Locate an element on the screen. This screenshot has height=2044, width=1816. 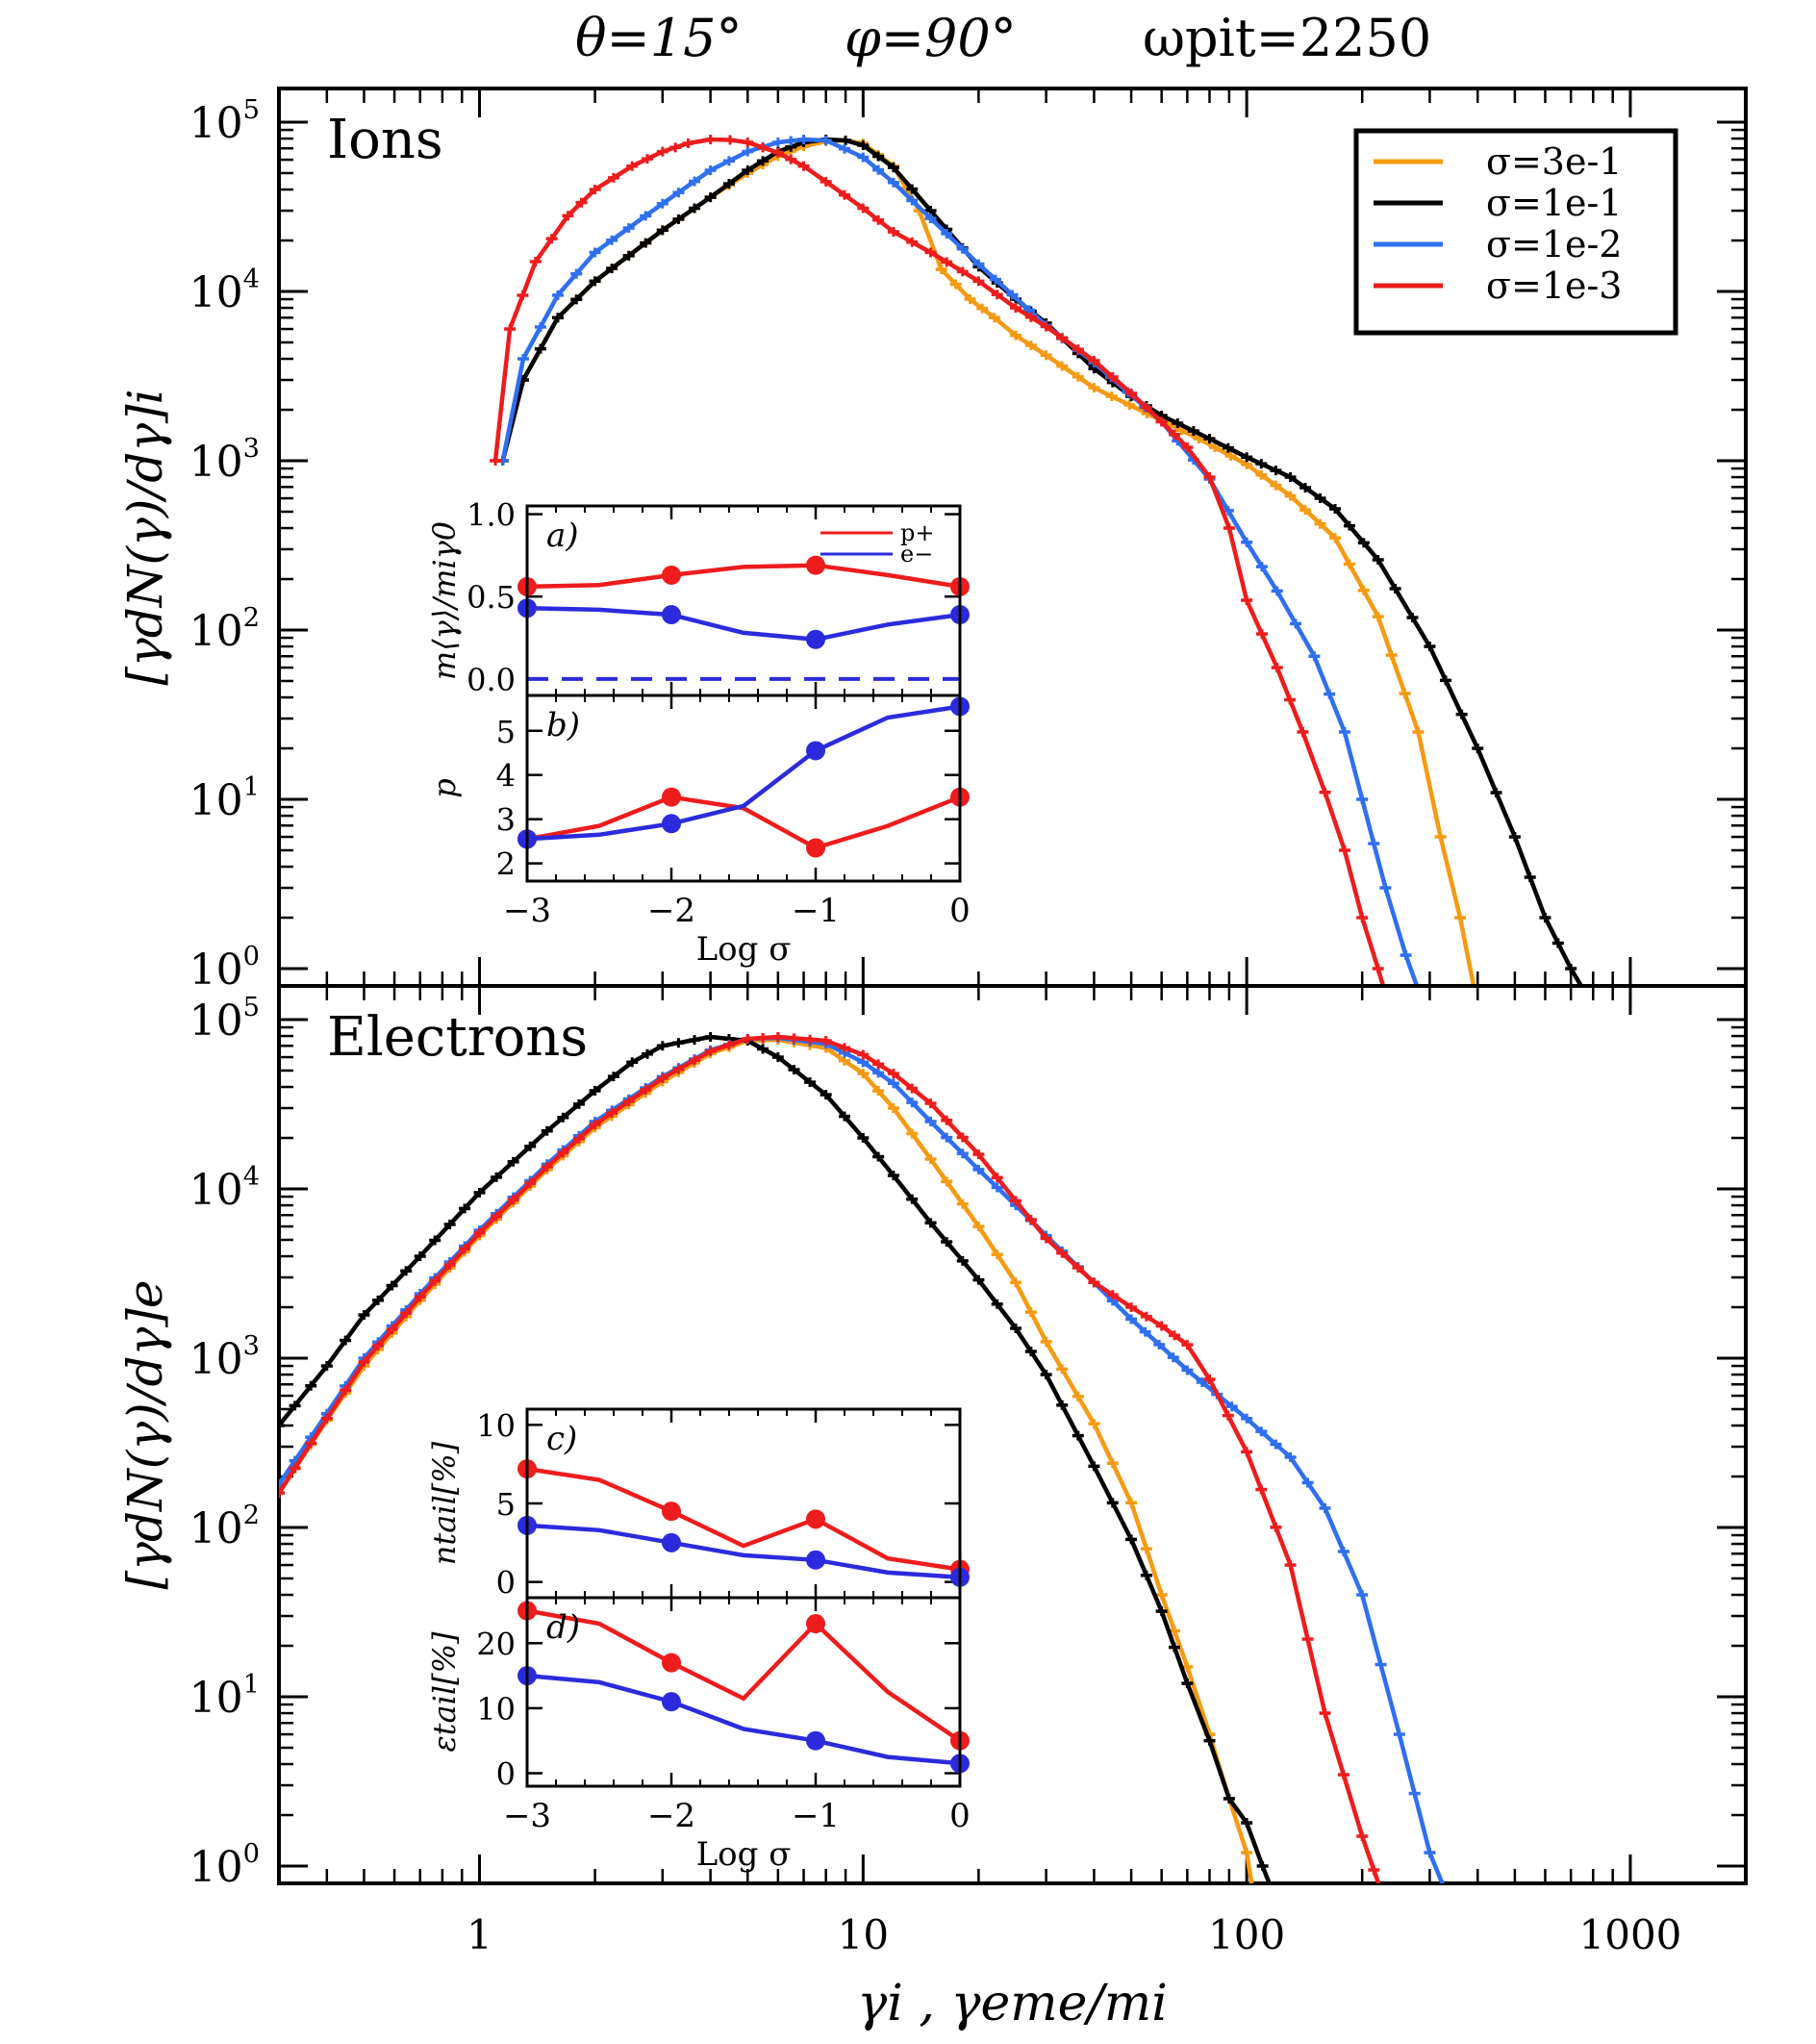
inset-b-xtick-label: −1 is located at coordinates (816, 911).